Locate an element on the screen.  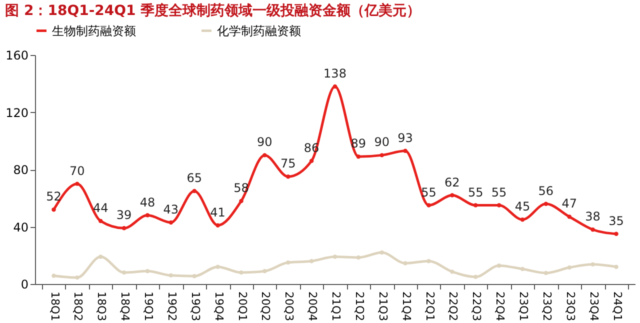
x-tick-label: 23Q4 is located at coordinates (593, 307).